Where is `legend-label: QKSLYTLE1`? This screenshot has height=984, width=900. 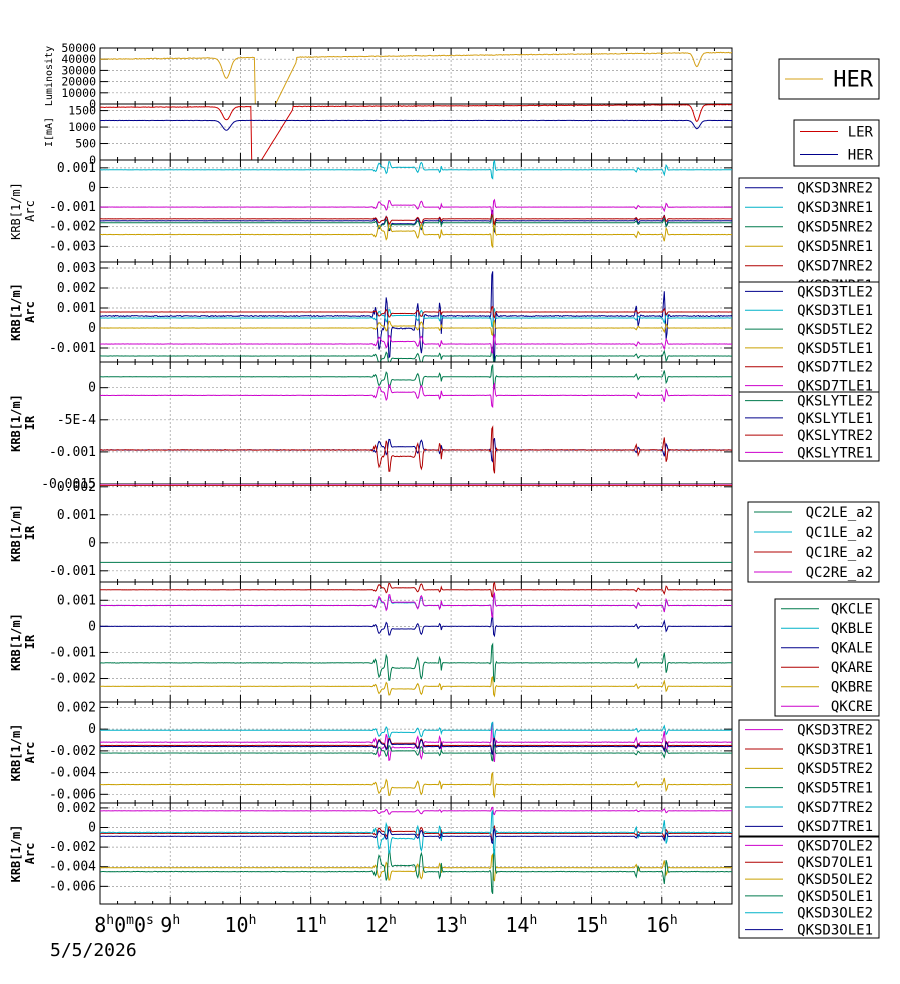 legend-label: QKSLYTLE1 is located at coordinates (835, 419).